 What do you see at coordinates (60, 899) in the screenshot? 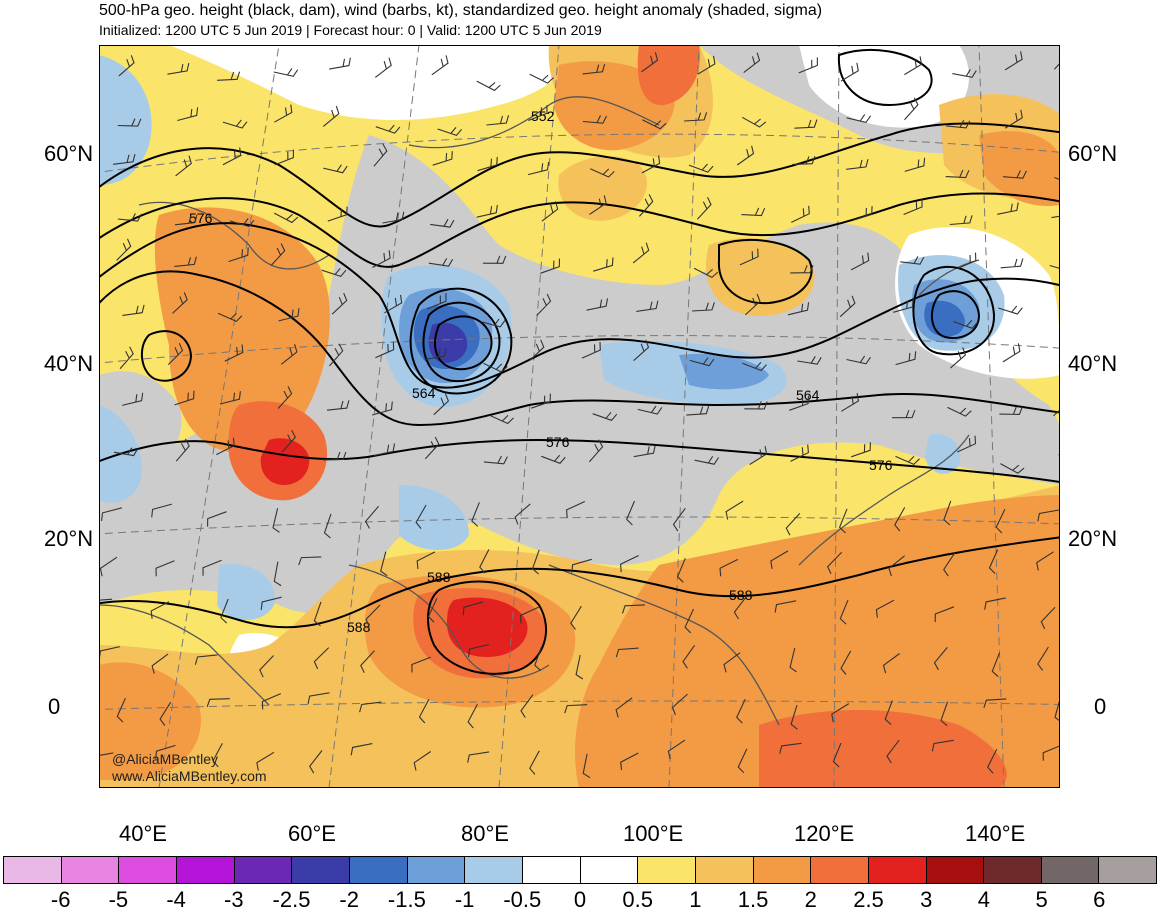
I see `colorbar-label: -6` at bounding box center [60, 899].